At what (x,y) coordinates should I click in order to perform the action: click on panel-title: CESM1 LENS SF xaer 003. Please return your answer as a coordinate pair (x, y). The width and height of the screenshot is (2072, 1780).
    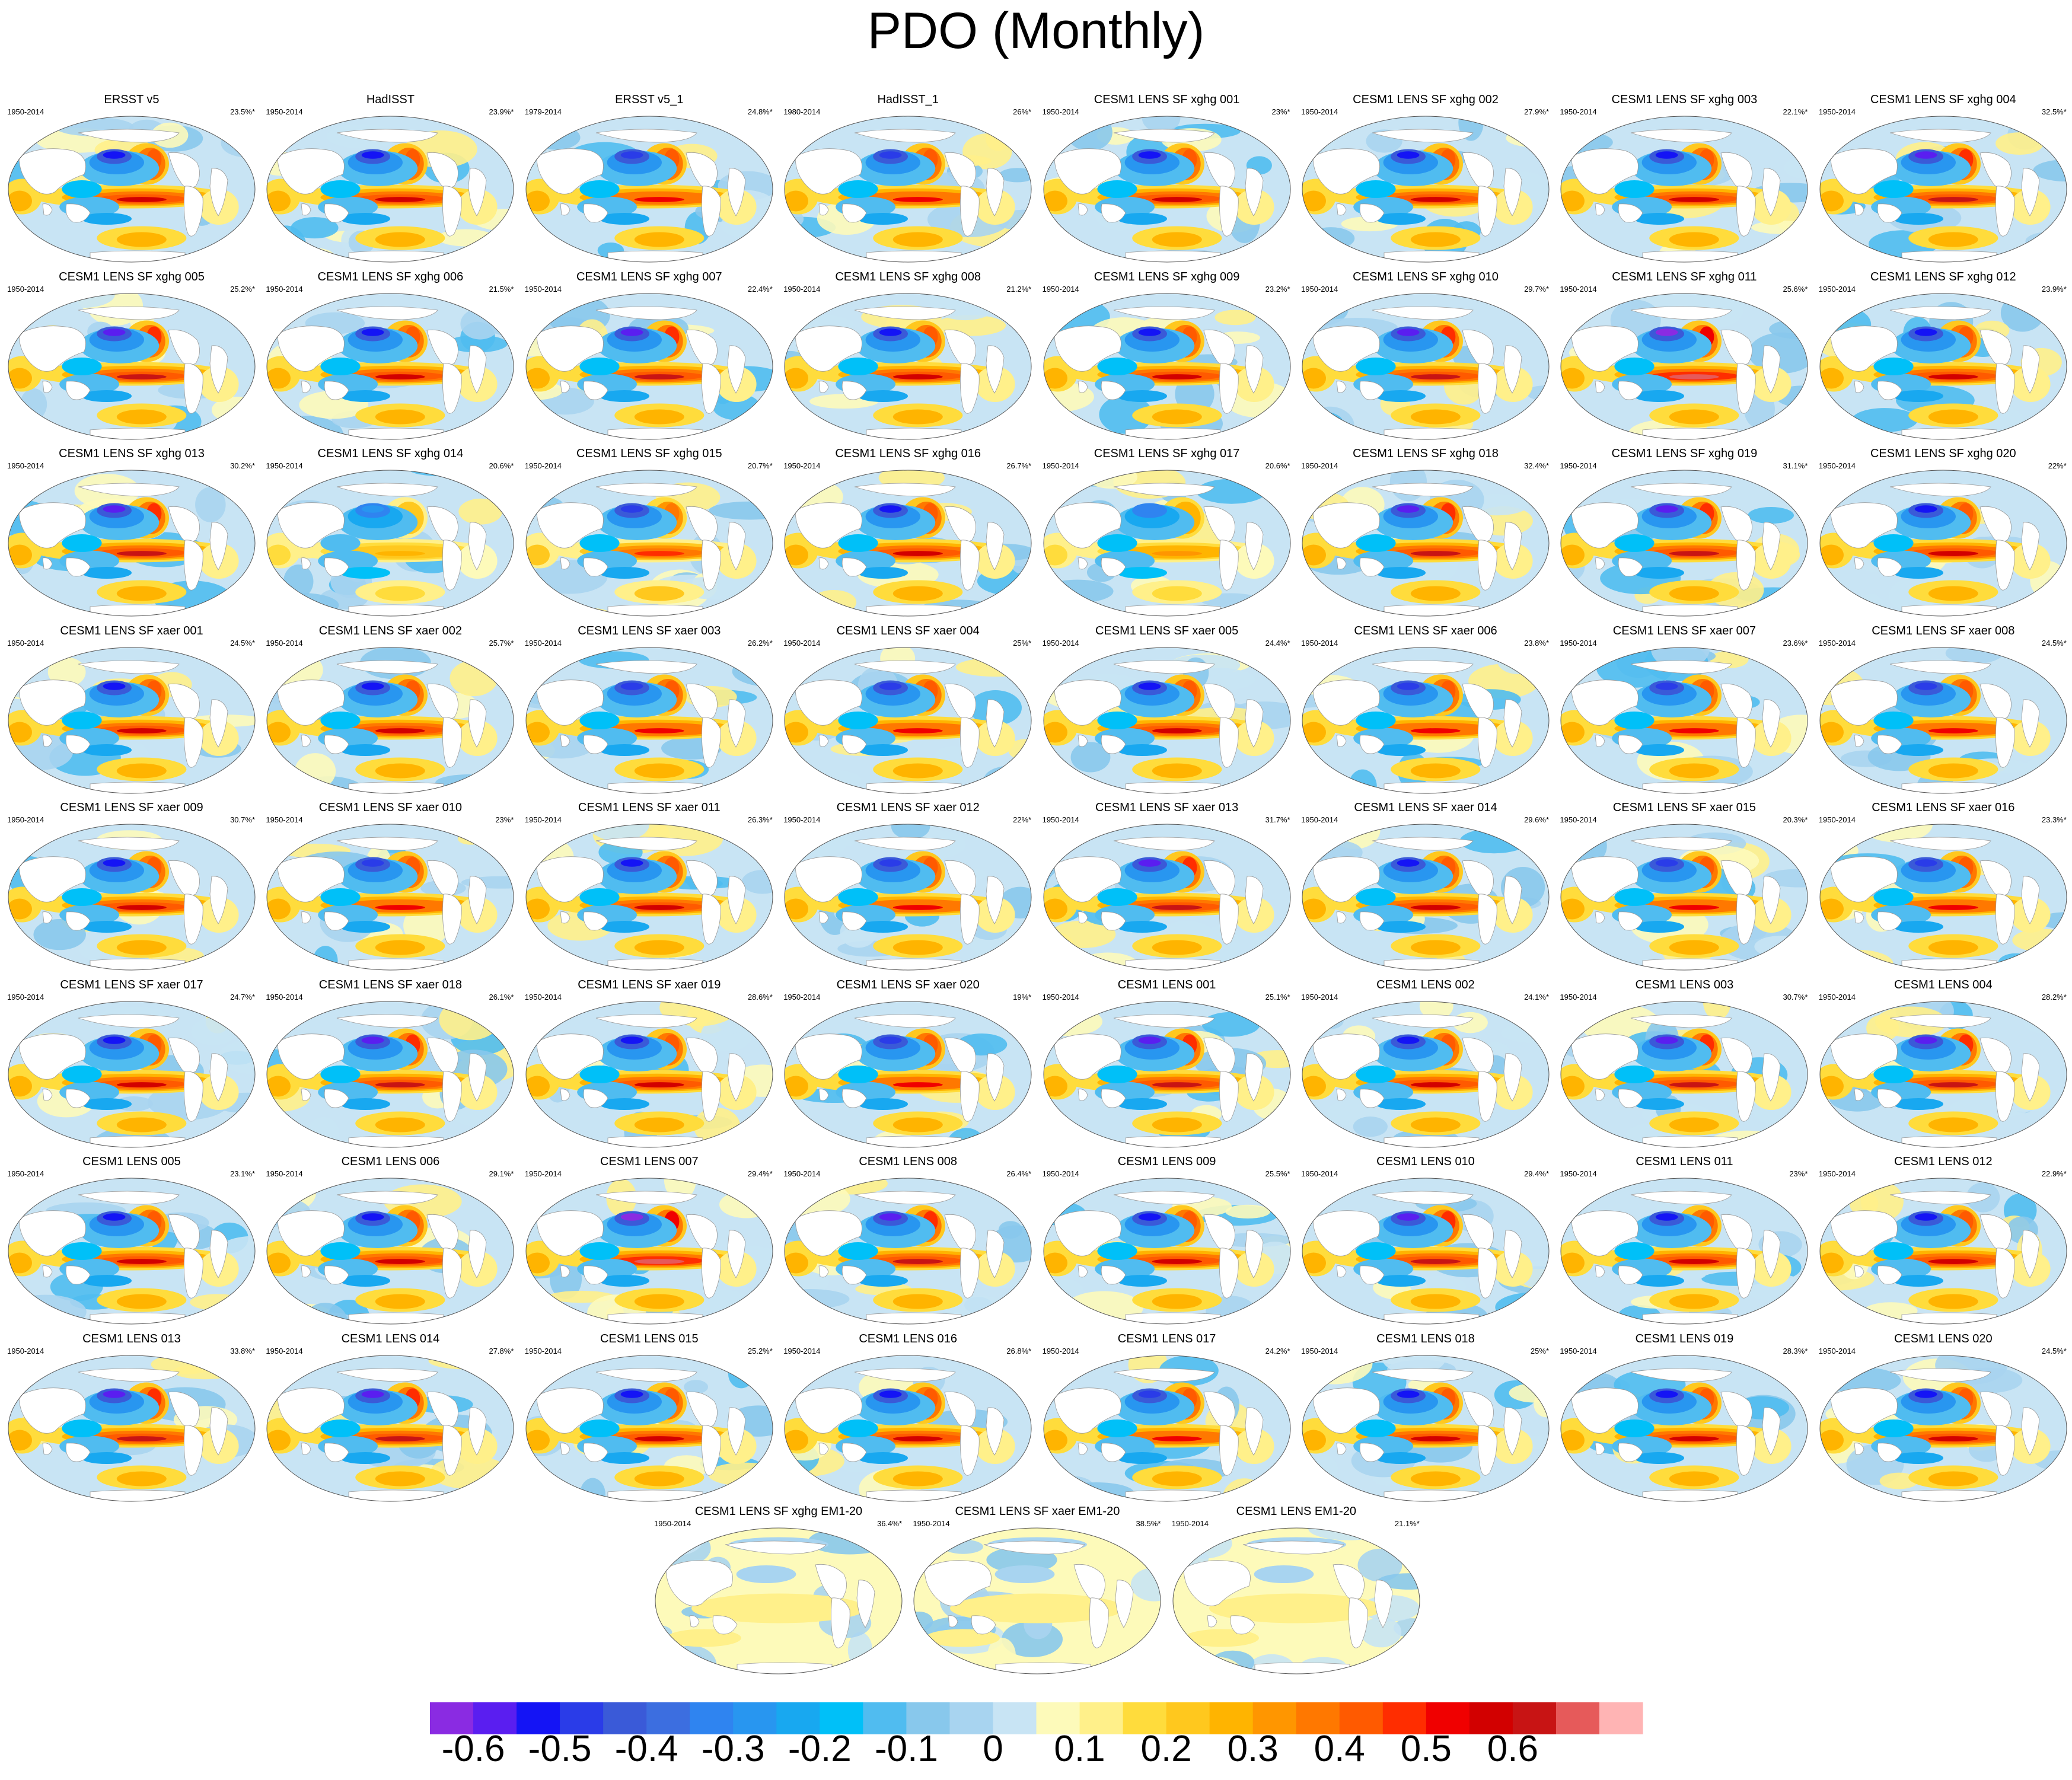
    Looking at the image, I should click on (649, 630).